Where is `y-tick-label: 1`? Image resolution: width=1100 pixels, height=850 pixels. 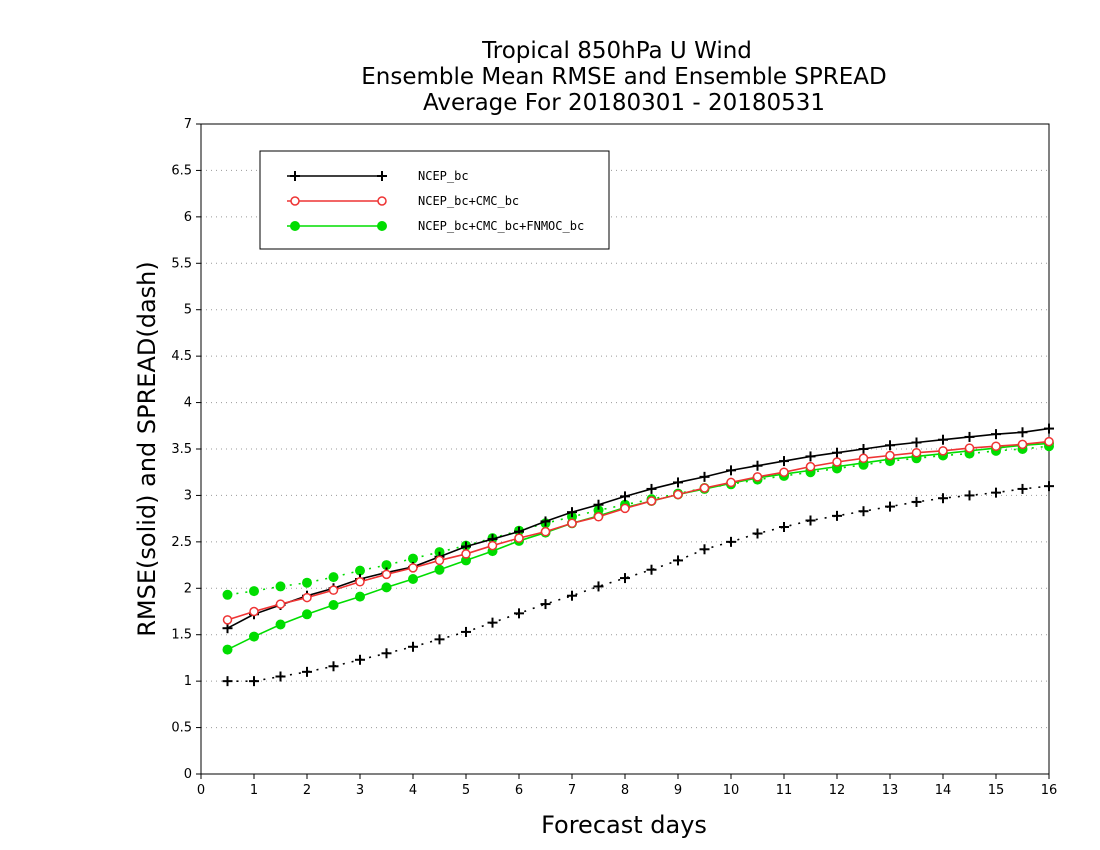
y-tick-label: 1 is located at coordinates (188, 681).